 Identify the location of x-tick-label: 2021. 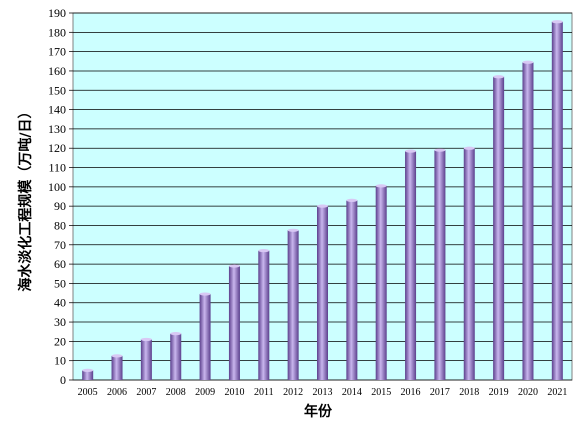
(557, 392).